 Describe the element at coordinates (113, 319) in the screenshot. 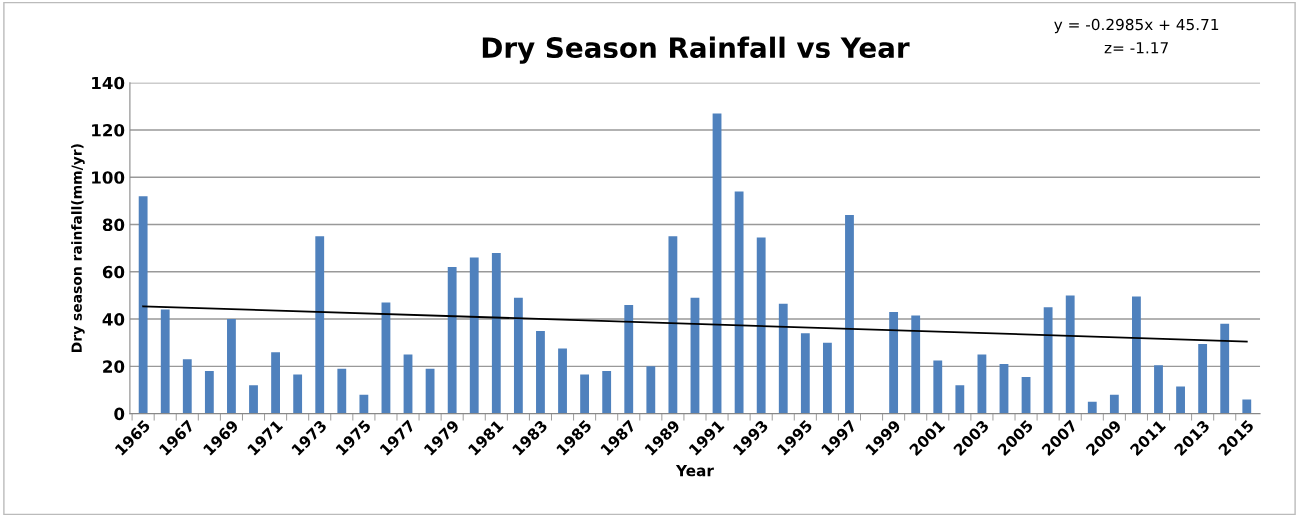

I see `y-tick-label: 40` at that location.